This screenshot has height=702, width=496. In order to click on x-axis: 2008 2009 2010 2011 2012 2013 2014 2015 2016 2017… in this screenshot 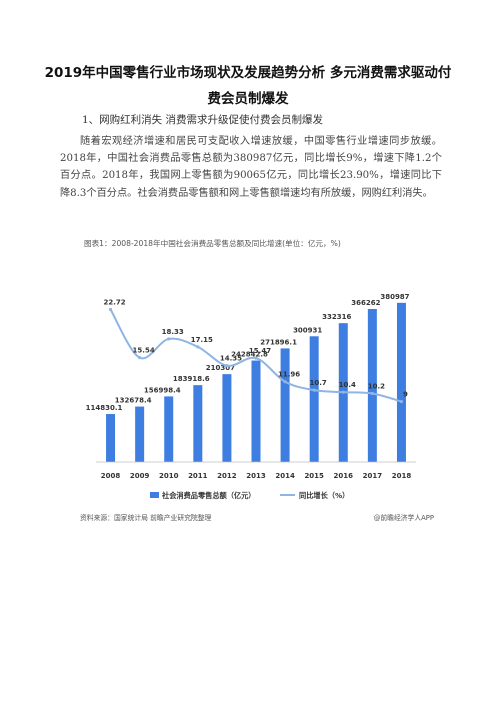, I will do `click(256, 470)`.